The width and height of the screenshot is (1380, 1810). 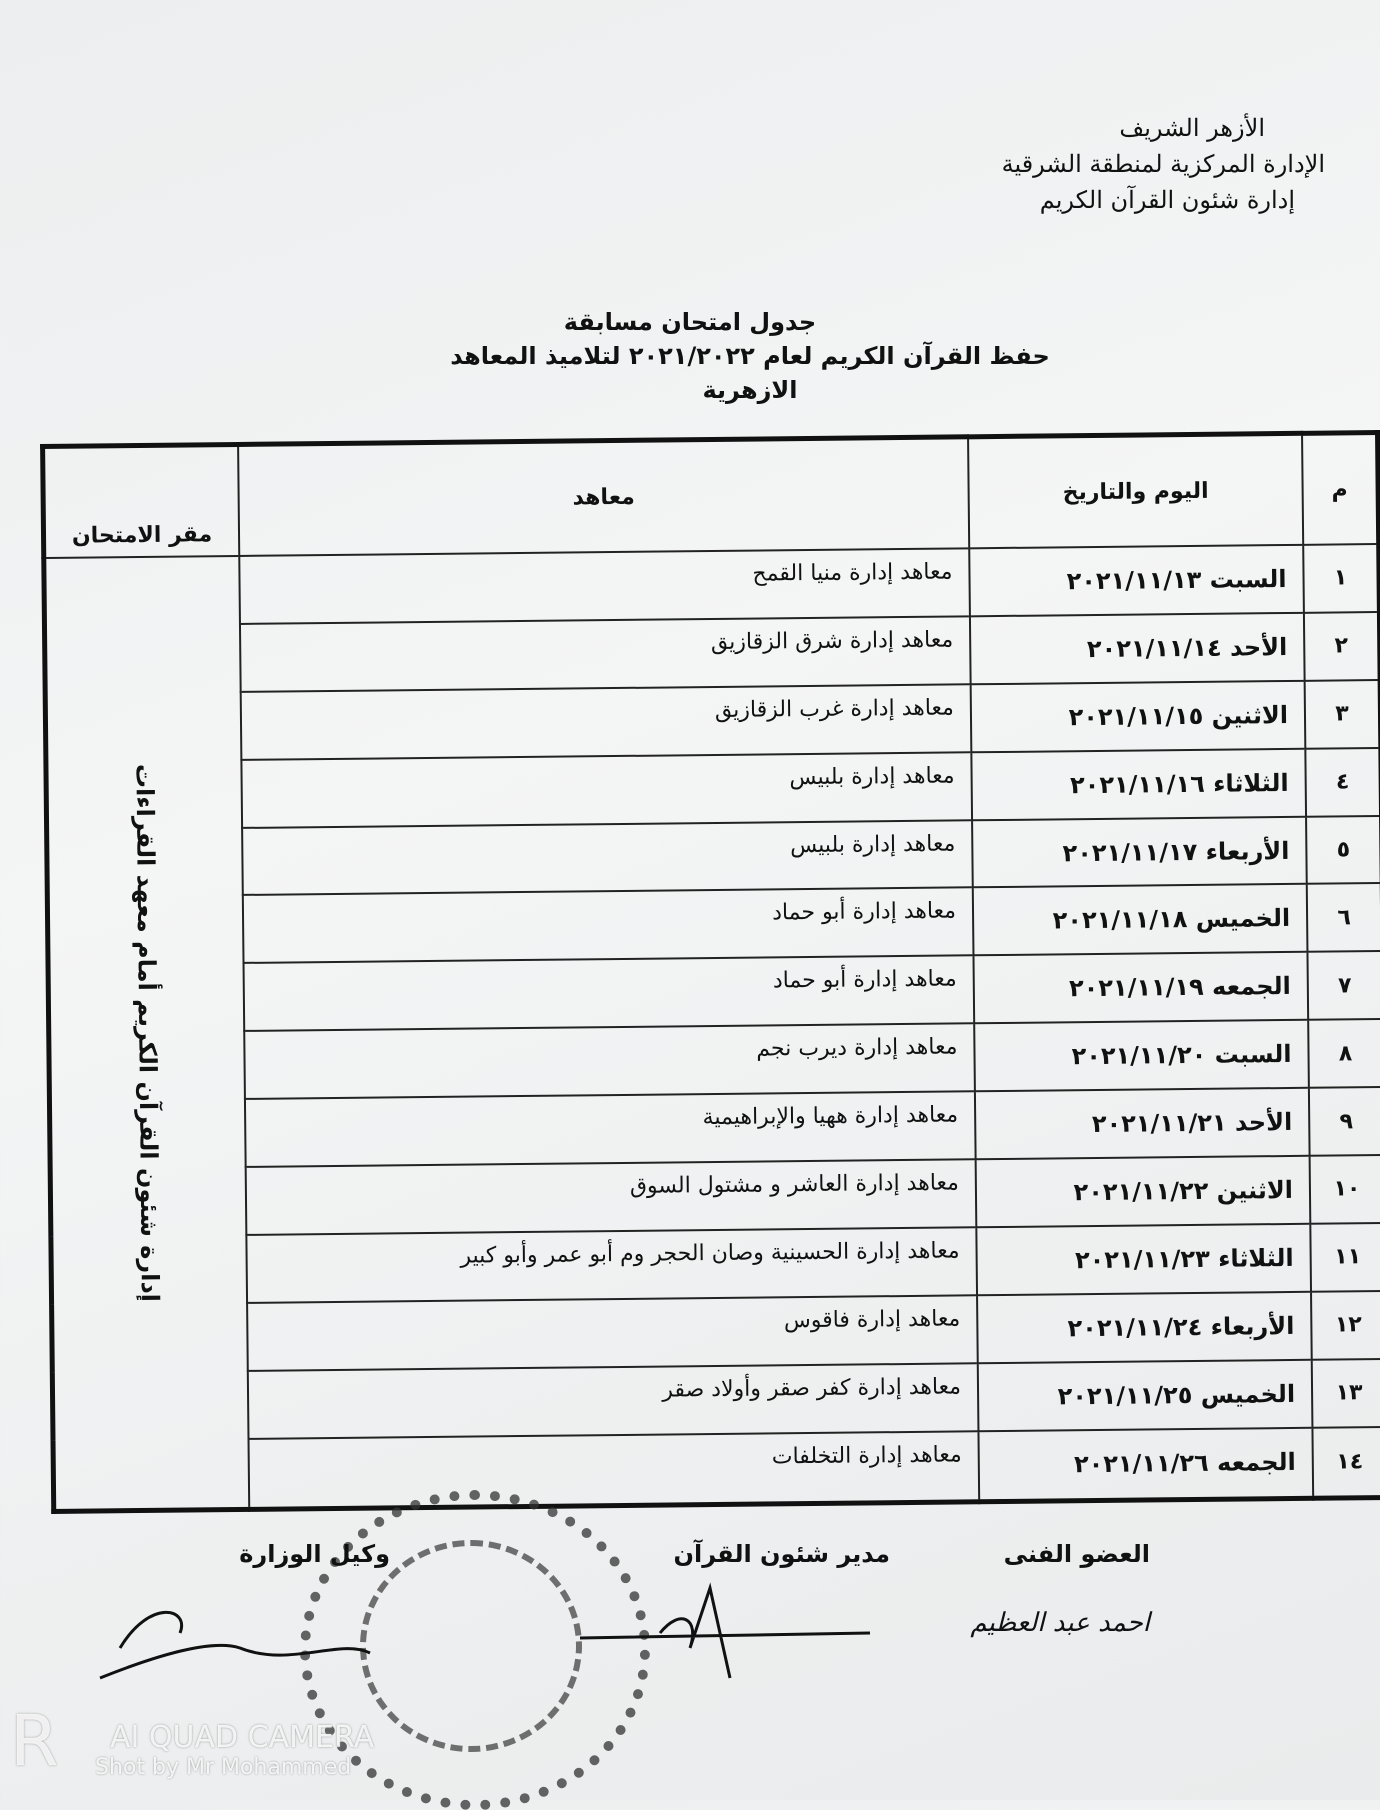 What do you see at coordinates (1136, 491) in the screenshot?
I see `header-date: اليوم والتاريخ` at bounding box center [1136, 491].